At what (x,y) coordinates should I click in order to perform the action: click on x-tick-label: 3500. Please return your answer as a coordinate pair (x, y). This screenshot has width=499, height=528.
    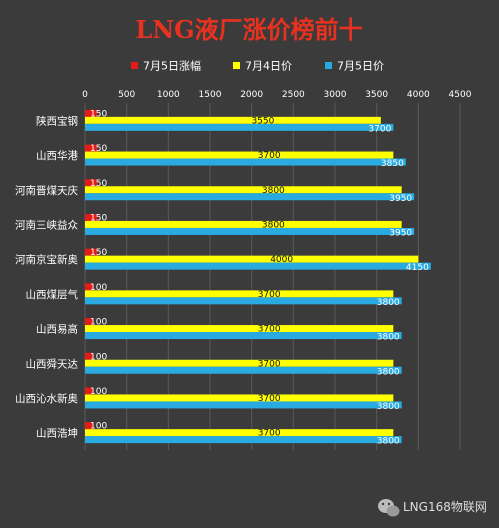
    Looking at the image, I should click on (376, 95).